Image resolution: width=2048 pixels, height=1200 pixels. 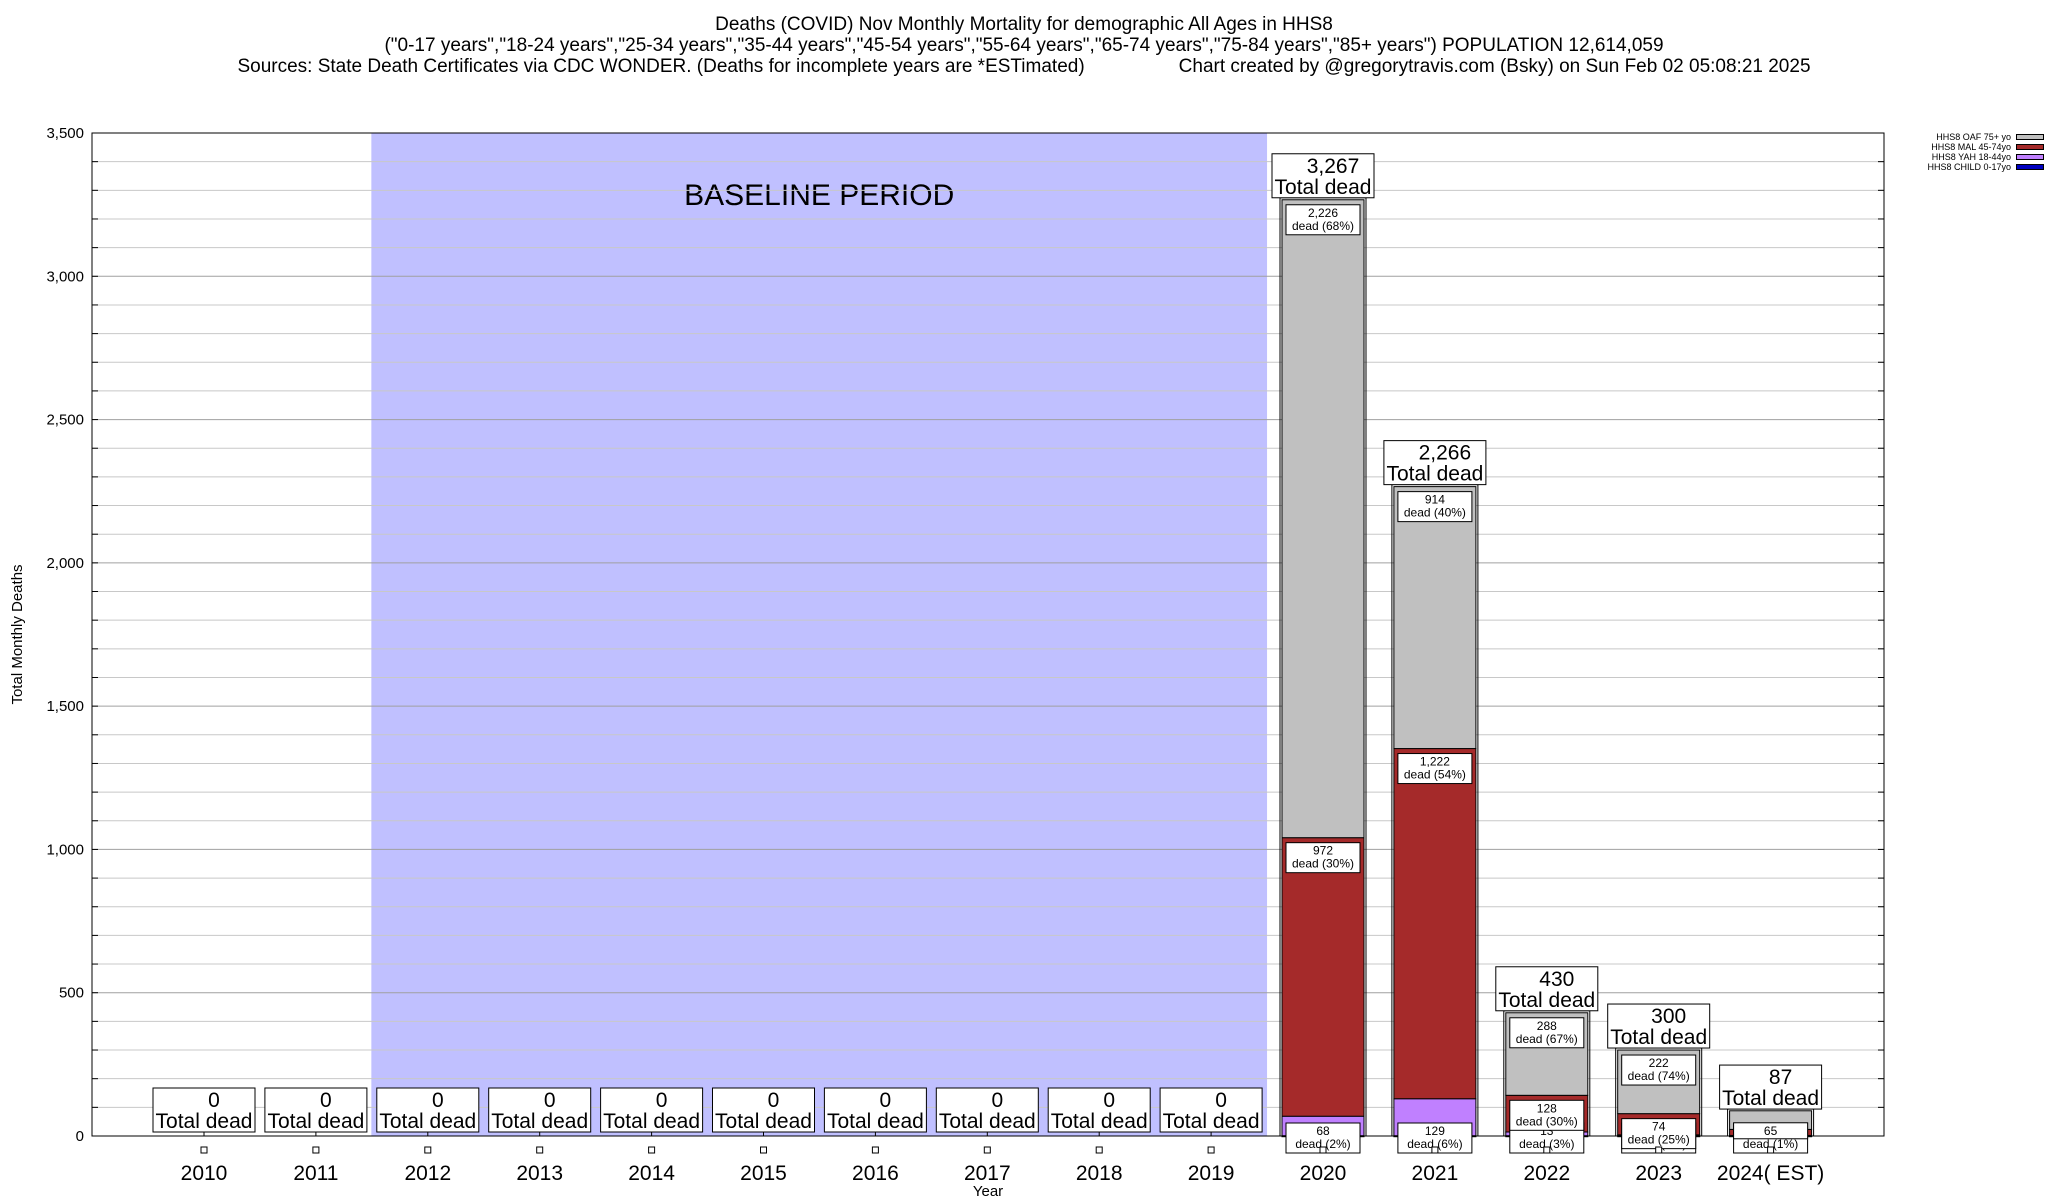 I want to click on segment-label-pct: dead (30%), so click(x=1323, y=864).